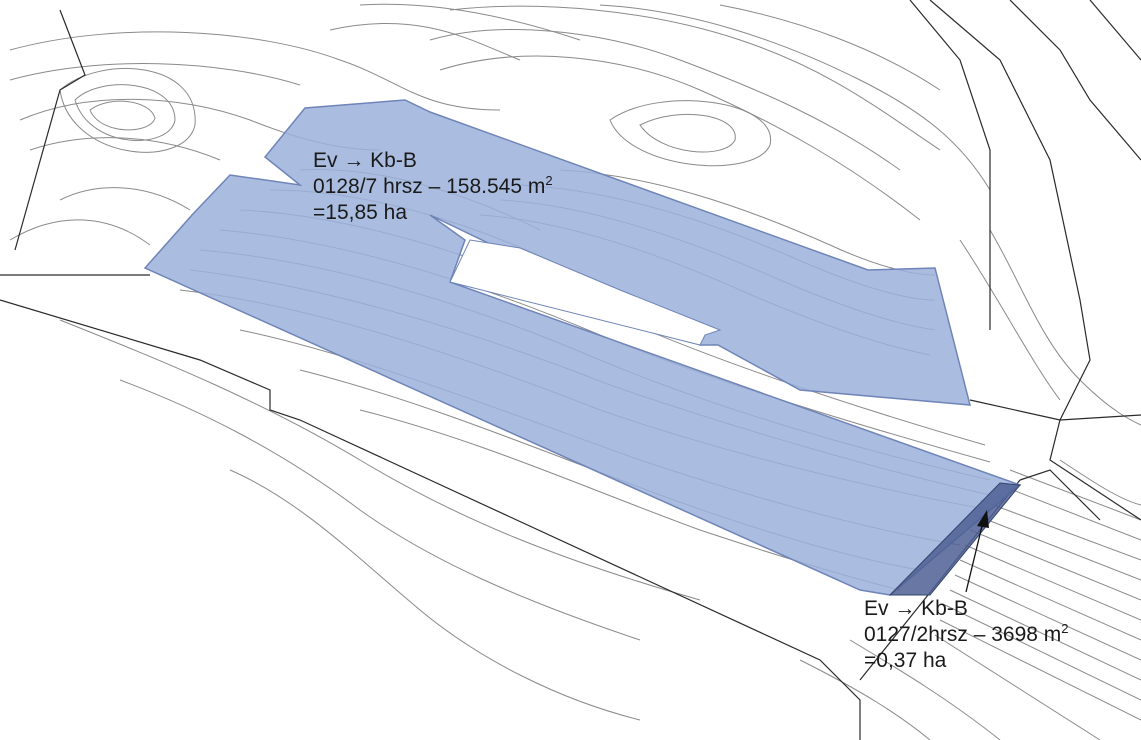  What do you see at coordinates (365, 160) in the screenshot?
I see `parcel-1-change: Ev → Kb-B` at bounding box center [365, 160].